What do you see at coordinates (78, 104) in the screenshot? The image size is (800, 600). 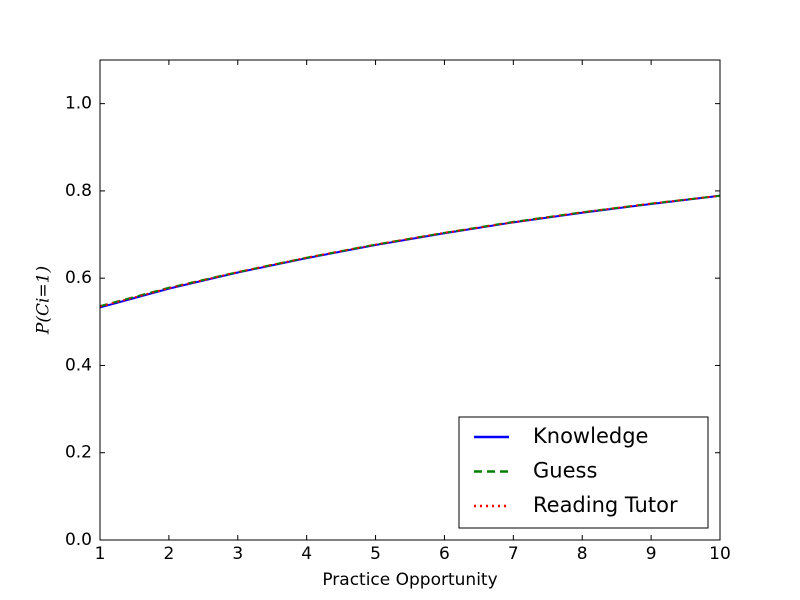 I see `y-tick-label: 1.0` at bounding box center [78, 104].